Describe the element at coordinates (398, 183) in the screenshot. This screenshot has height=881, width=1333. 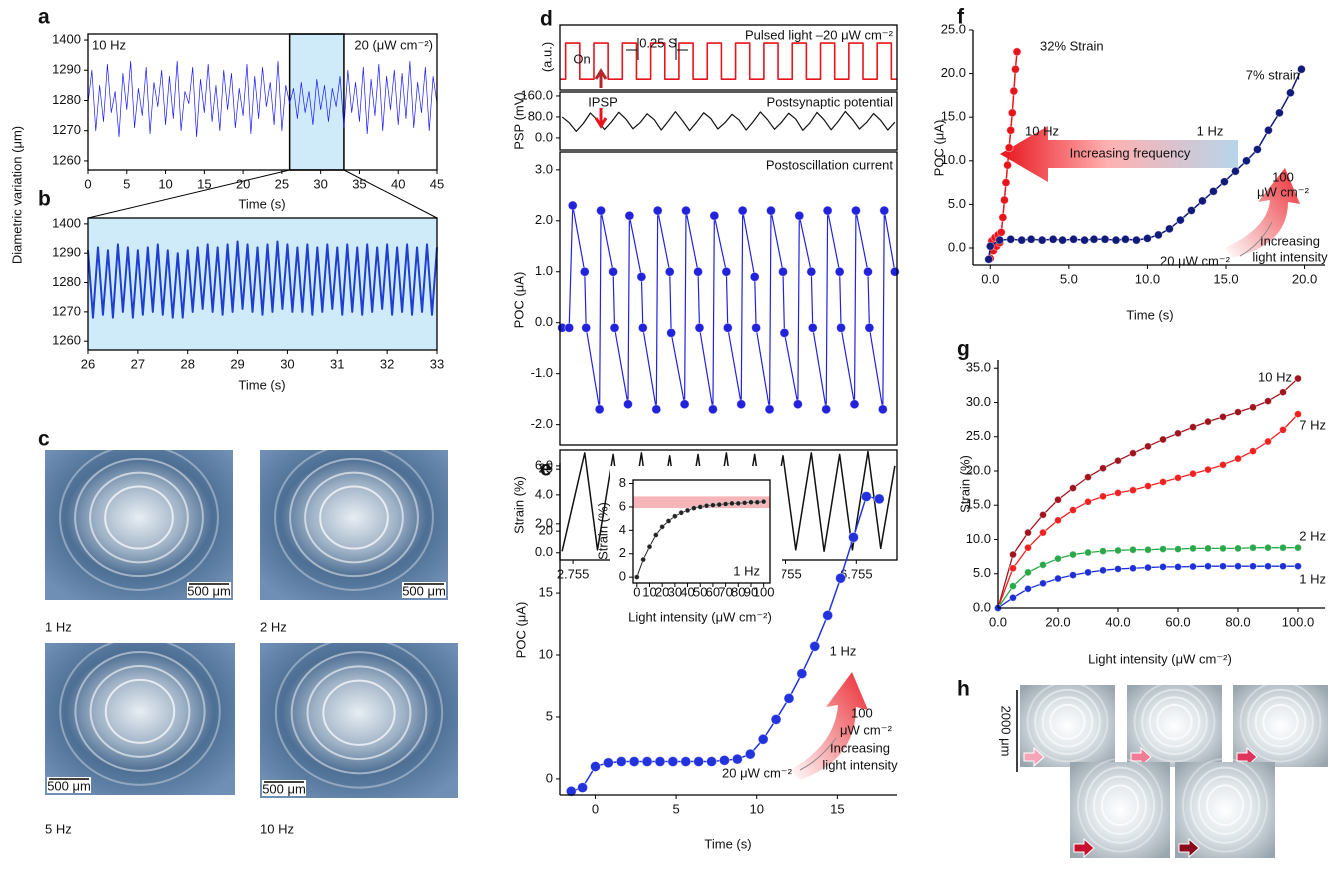
I see `x-tick-label: 40` at that location.